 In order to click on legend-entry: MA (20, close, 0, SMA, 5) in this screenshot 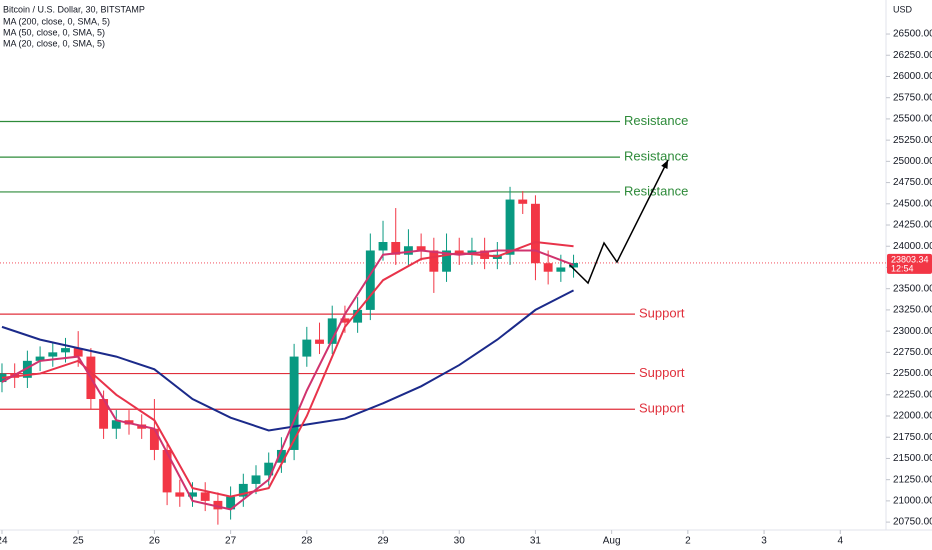, I will do `click(54, 43)`.